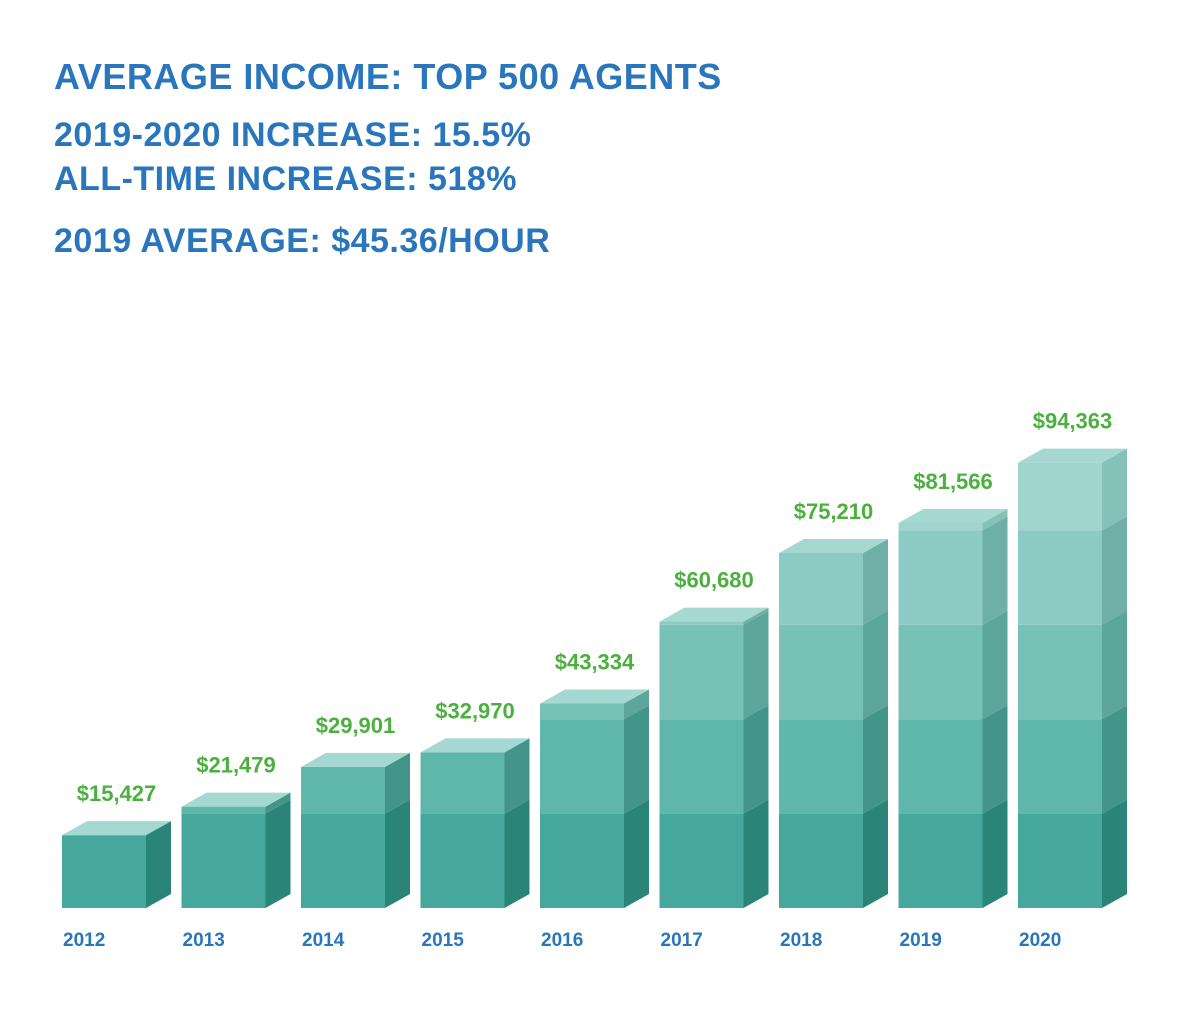  I want to click on year-label-2020: 2020, so click(1040, 940).